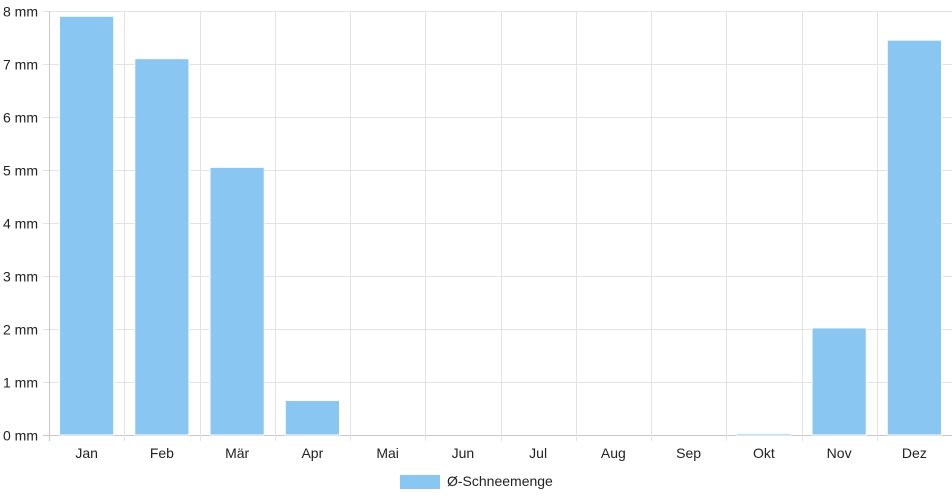 Image resolution: width=952 pixels, height=500 pixels. What do you see at coordinates (463, 453) in the screenshot?
I see `x-tick-label: Jun` at bounding box center [463, 453].